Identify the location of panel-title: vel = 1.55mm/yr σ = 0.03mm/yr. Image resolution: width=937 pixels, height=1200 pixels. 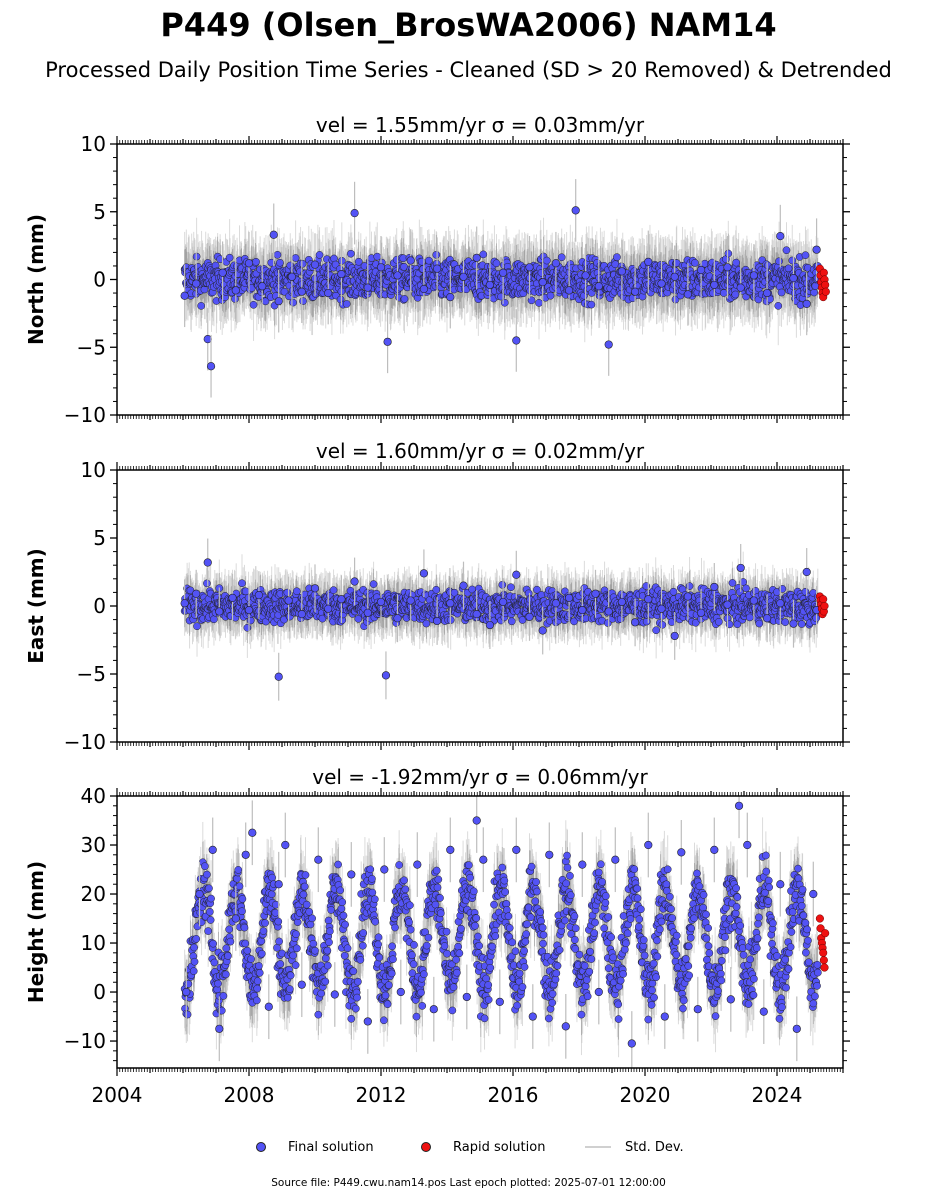
(480, 125).